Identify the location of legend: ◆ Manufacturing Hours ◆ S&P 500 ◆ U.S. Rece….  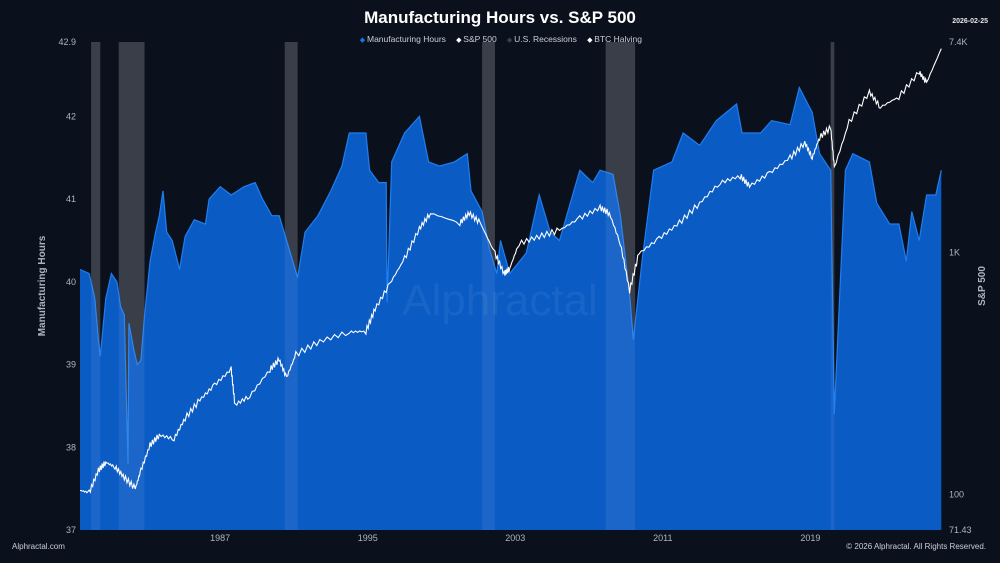
(500, 39).